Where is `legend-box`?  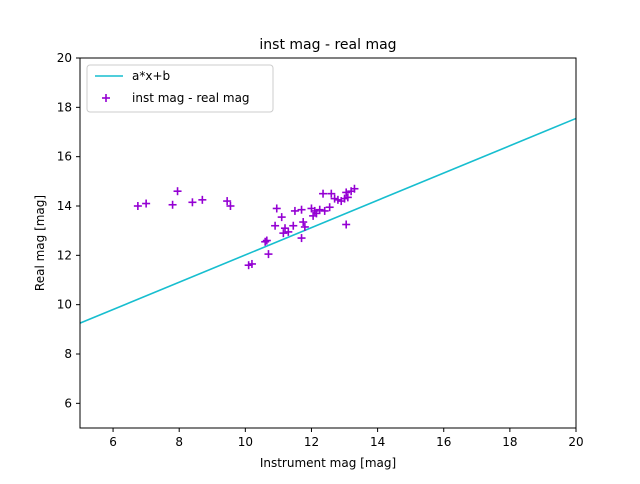 legend-box is located at coordinates (180, 88).